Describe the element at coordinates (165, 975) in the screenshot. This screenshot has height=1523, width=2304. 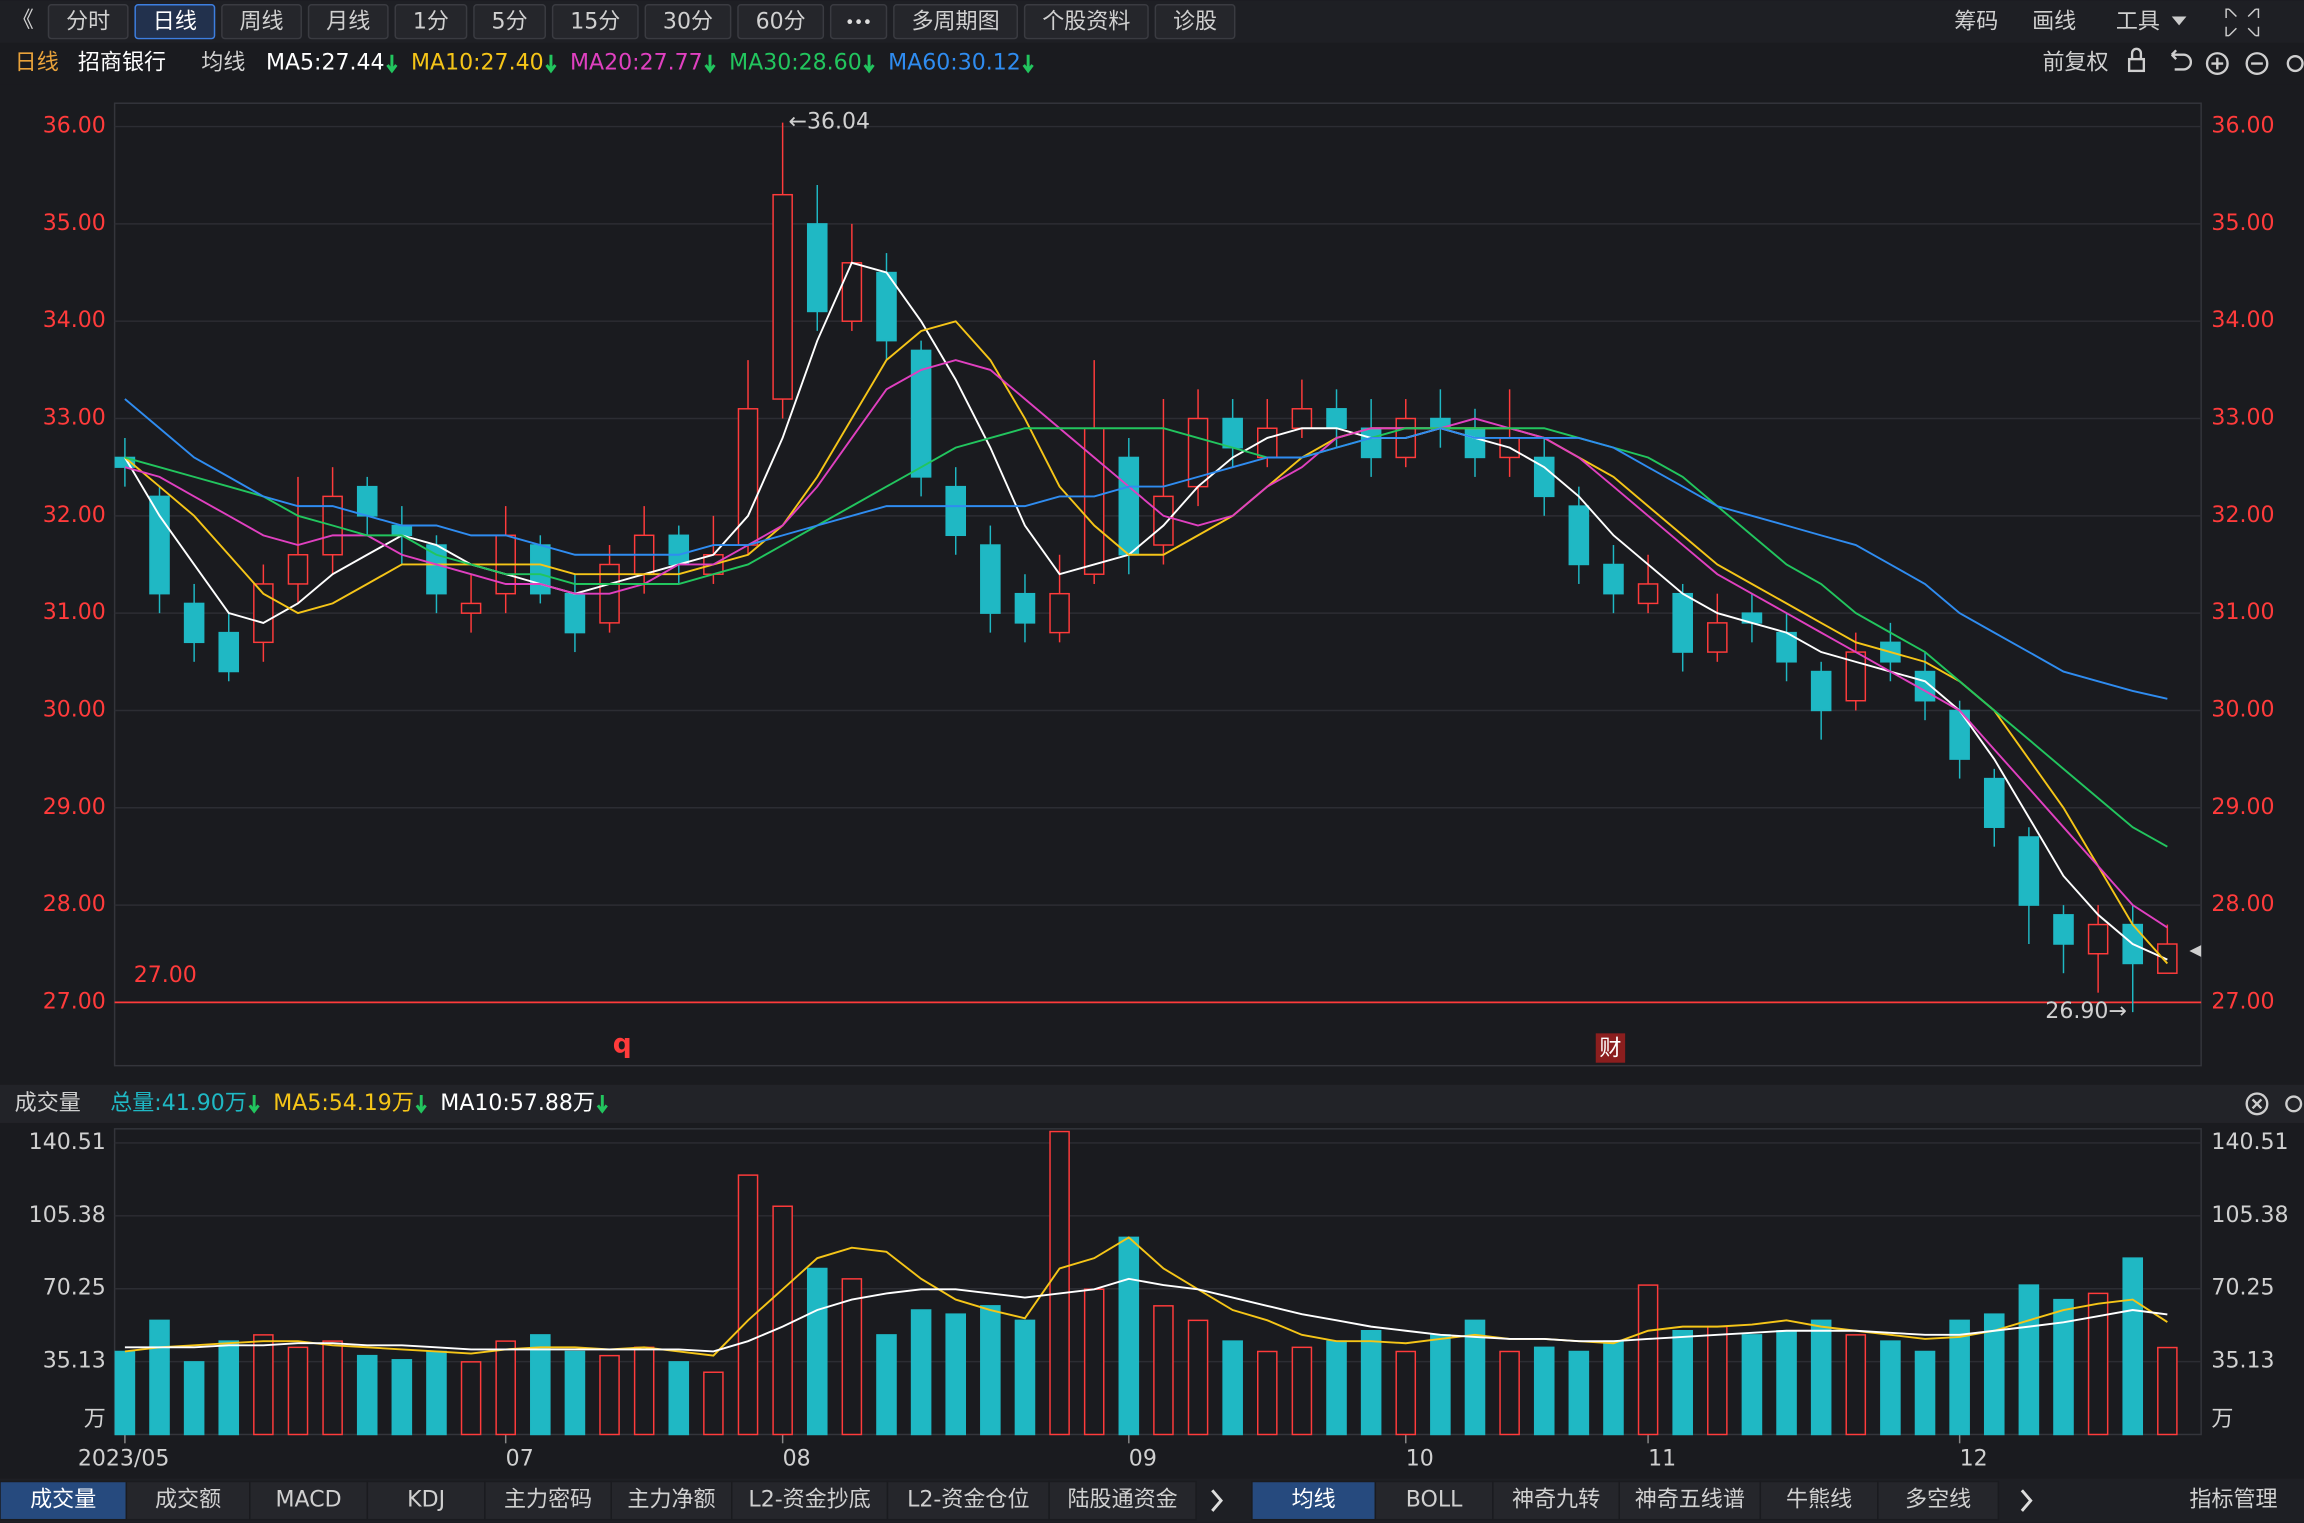
I see `ref-line-label: 27.00` at that location.